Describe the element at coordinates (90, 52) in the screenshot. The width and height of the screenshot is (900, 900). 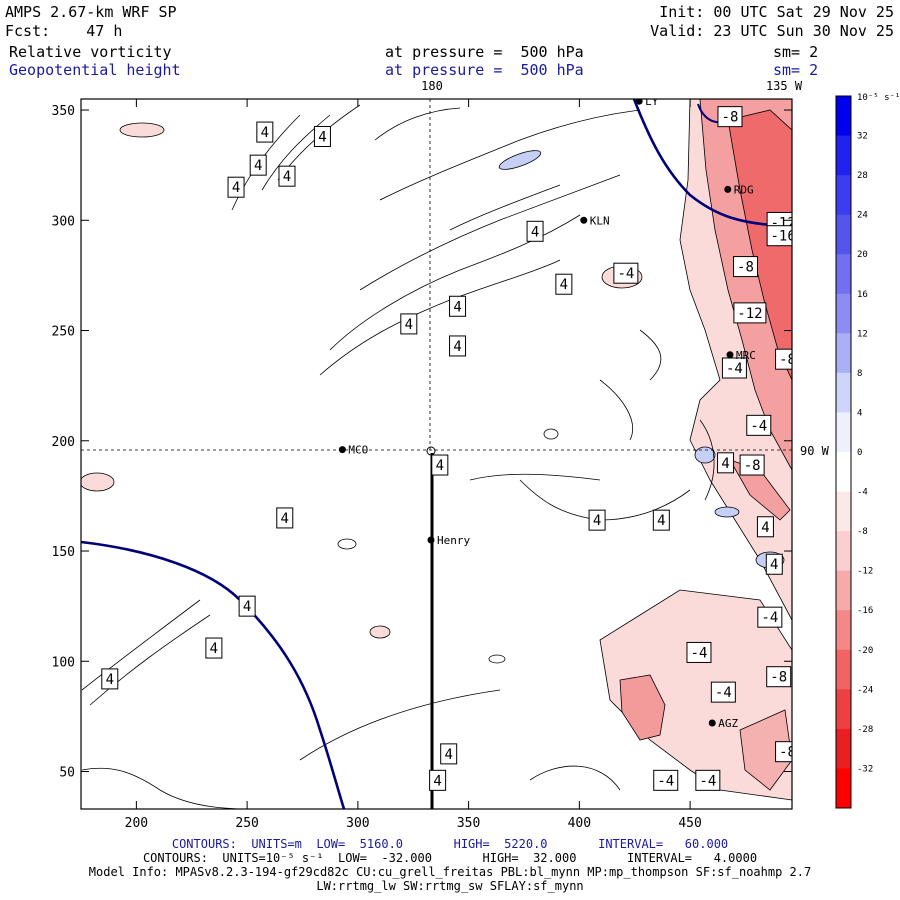
I see `field1-name: Relative vorticity` at that location.